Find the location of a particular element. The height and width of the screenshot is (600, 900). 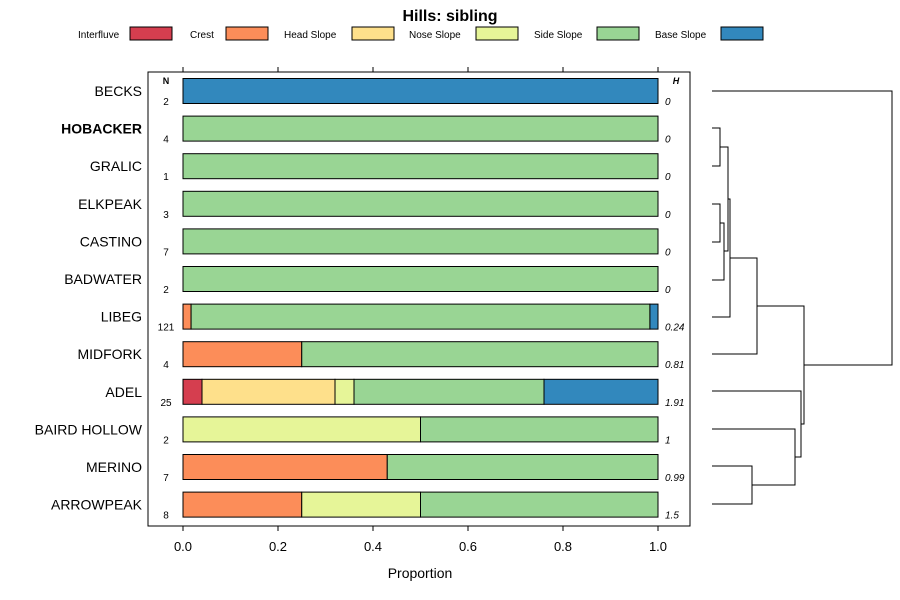

h-value: 1.5 is located at coordinates (672, 516).